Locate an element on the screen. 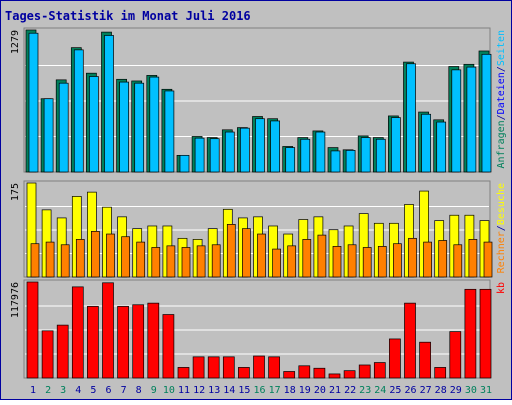  x-tick-label: 6 is located at coordinates (108, 390).